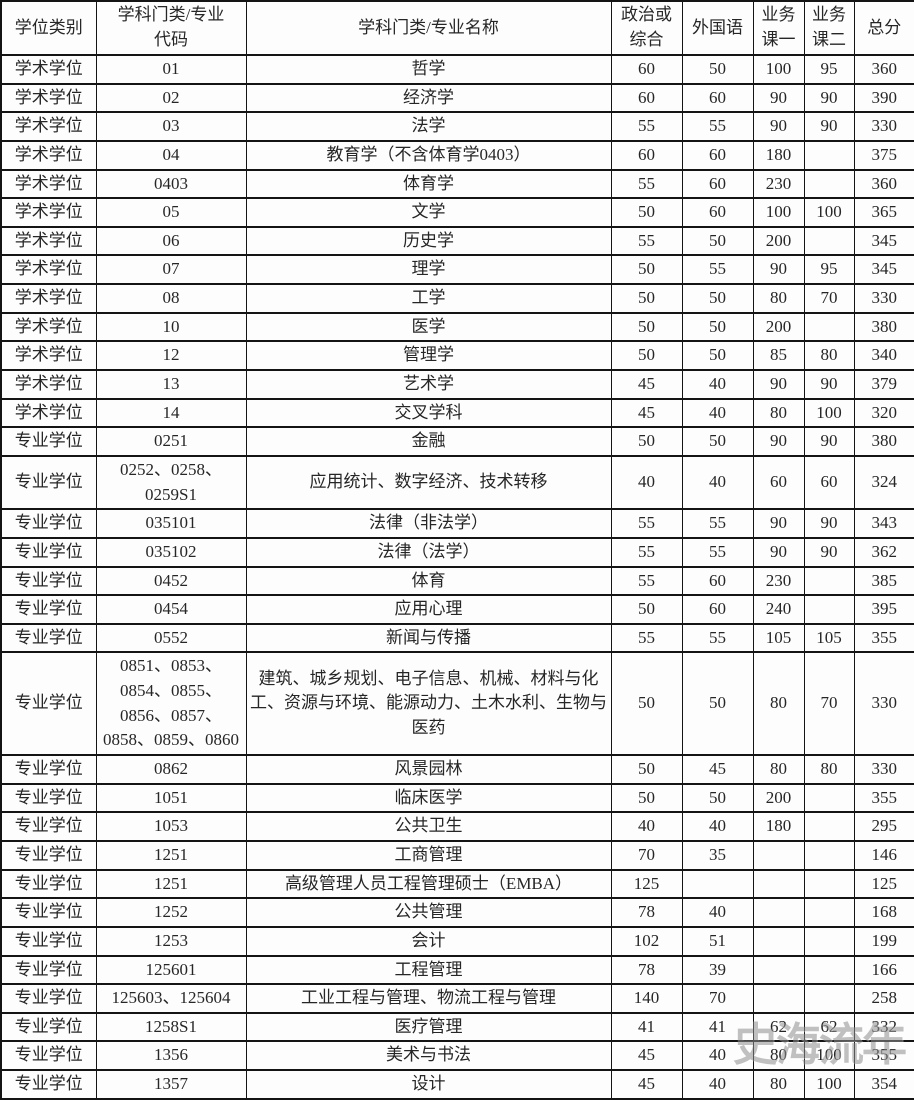  What do you see at coordinates (428, 1056) in the screenshot?
I see `major-name-cell: 美术与书法` at bounding box center [428, 1056].